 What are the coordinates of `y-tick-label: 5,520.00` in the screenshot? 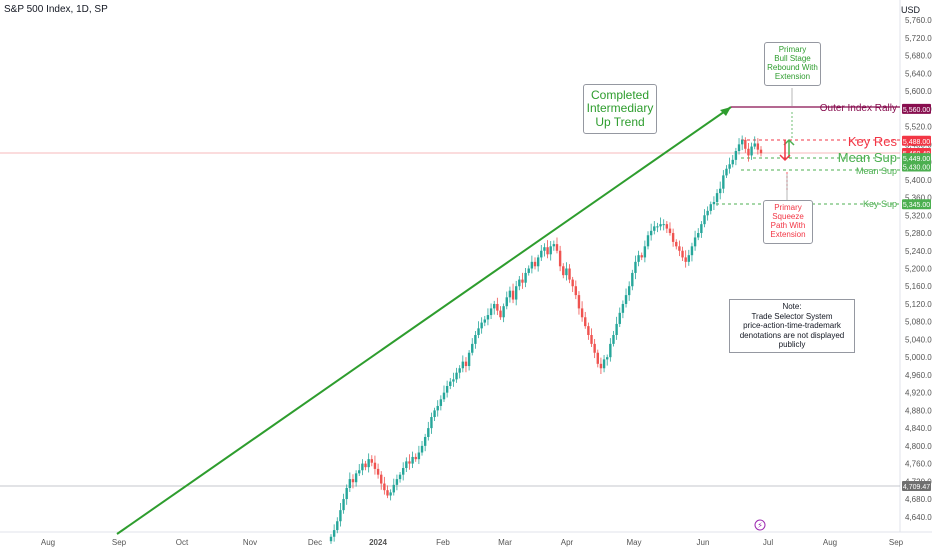 It's located at (918, 127).